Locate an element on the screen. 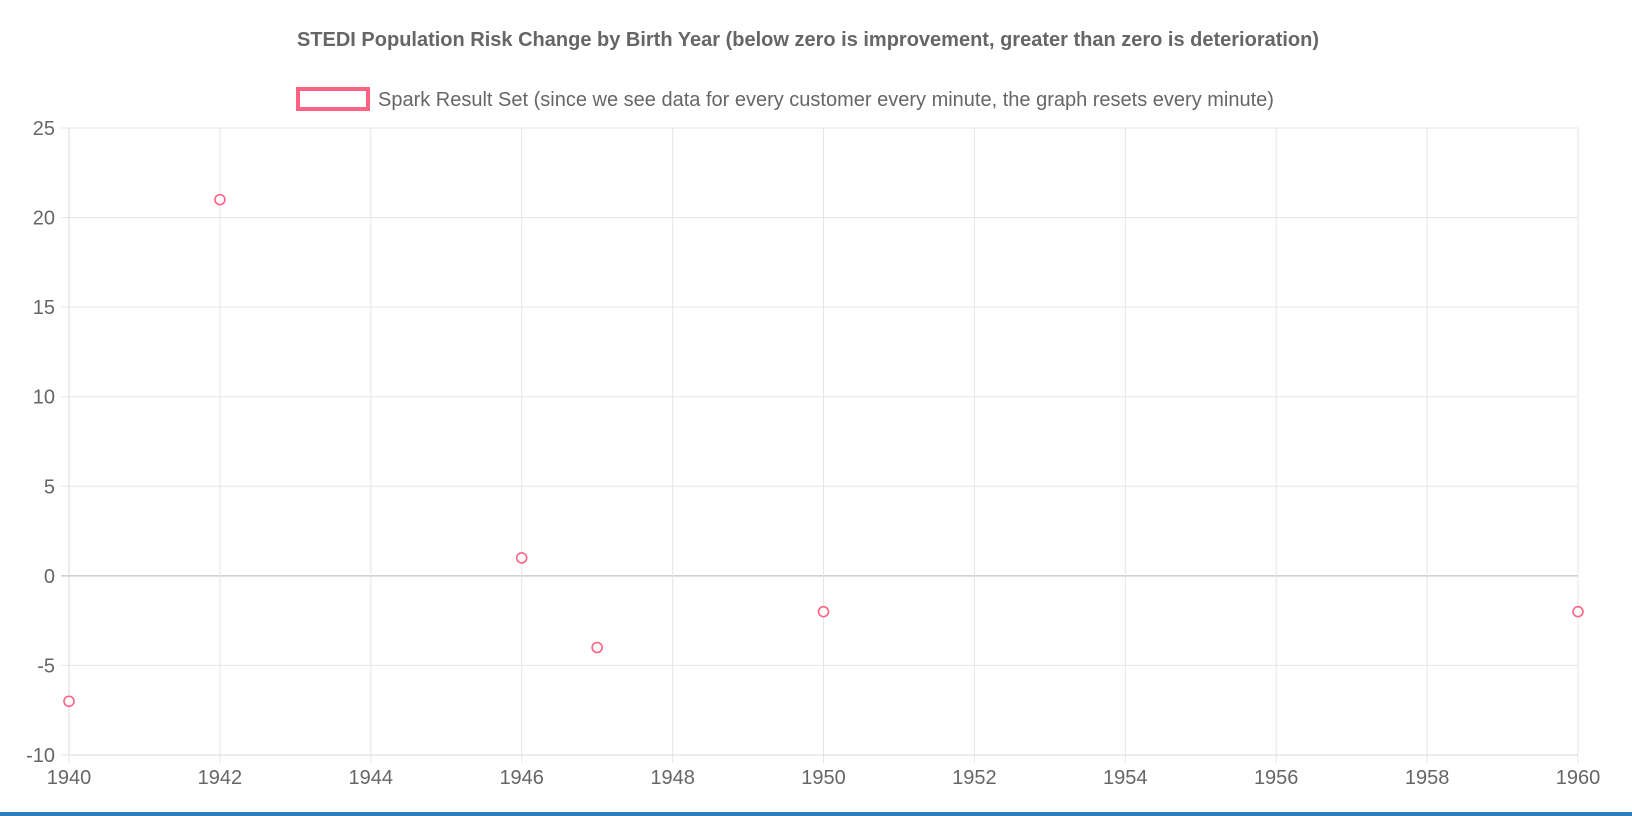 The height and width of the screenshot is (816, 1632). x-tick-label: 1952 is located at coordinates (974, 778).